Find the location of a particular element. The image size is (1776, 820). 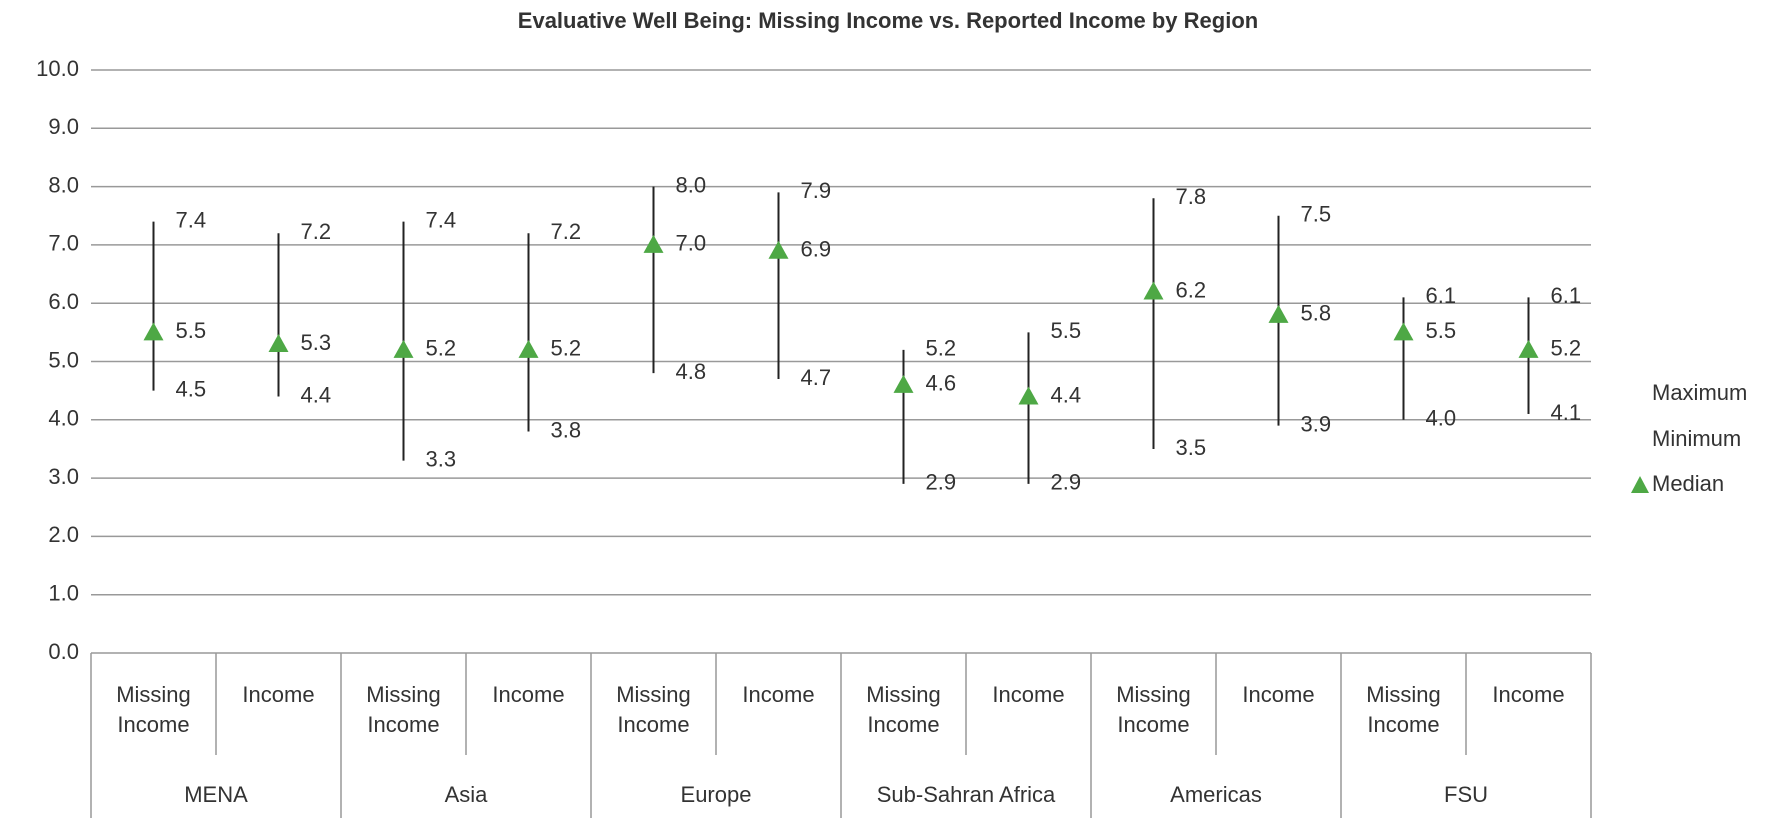

group-label: Asia is located at coordinates (466, 794).